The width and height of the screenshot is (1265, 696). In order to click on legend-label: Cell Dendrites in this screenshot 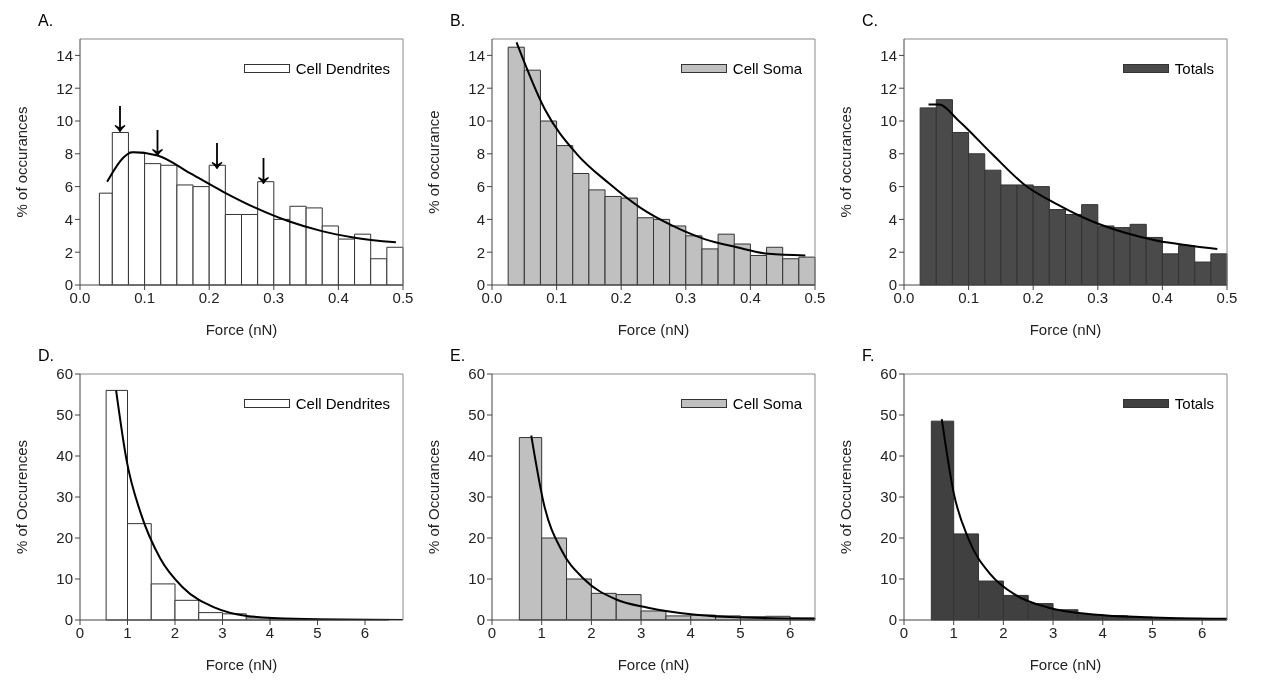, I will do `click(342, 68)`.